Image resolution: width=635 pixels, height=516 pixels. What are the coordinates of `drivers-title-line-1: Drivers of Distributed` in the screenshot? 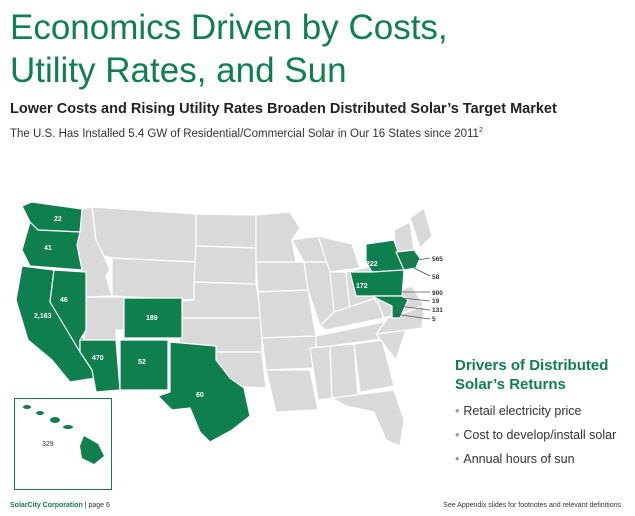 It's located at (532, 365).